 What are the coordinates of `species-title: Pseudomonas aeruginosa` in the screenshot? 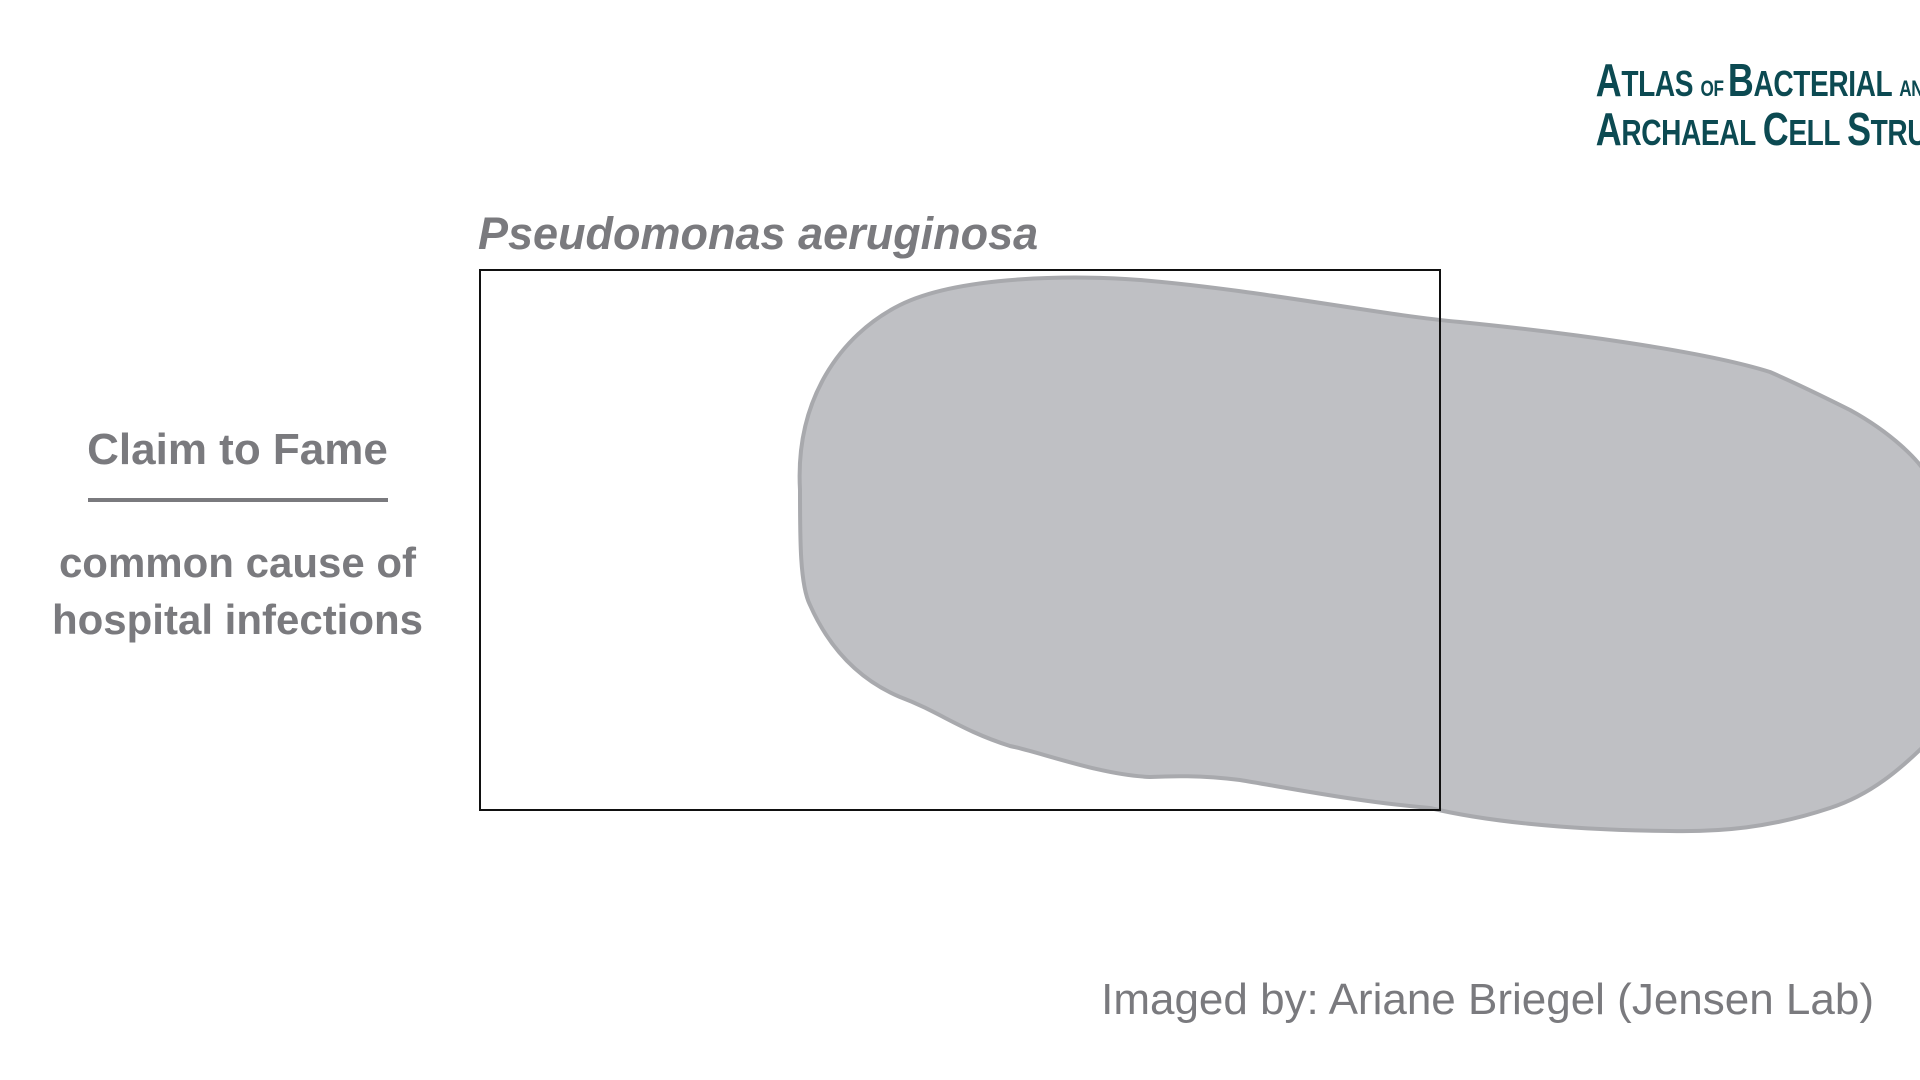 It's located at (758, 233).